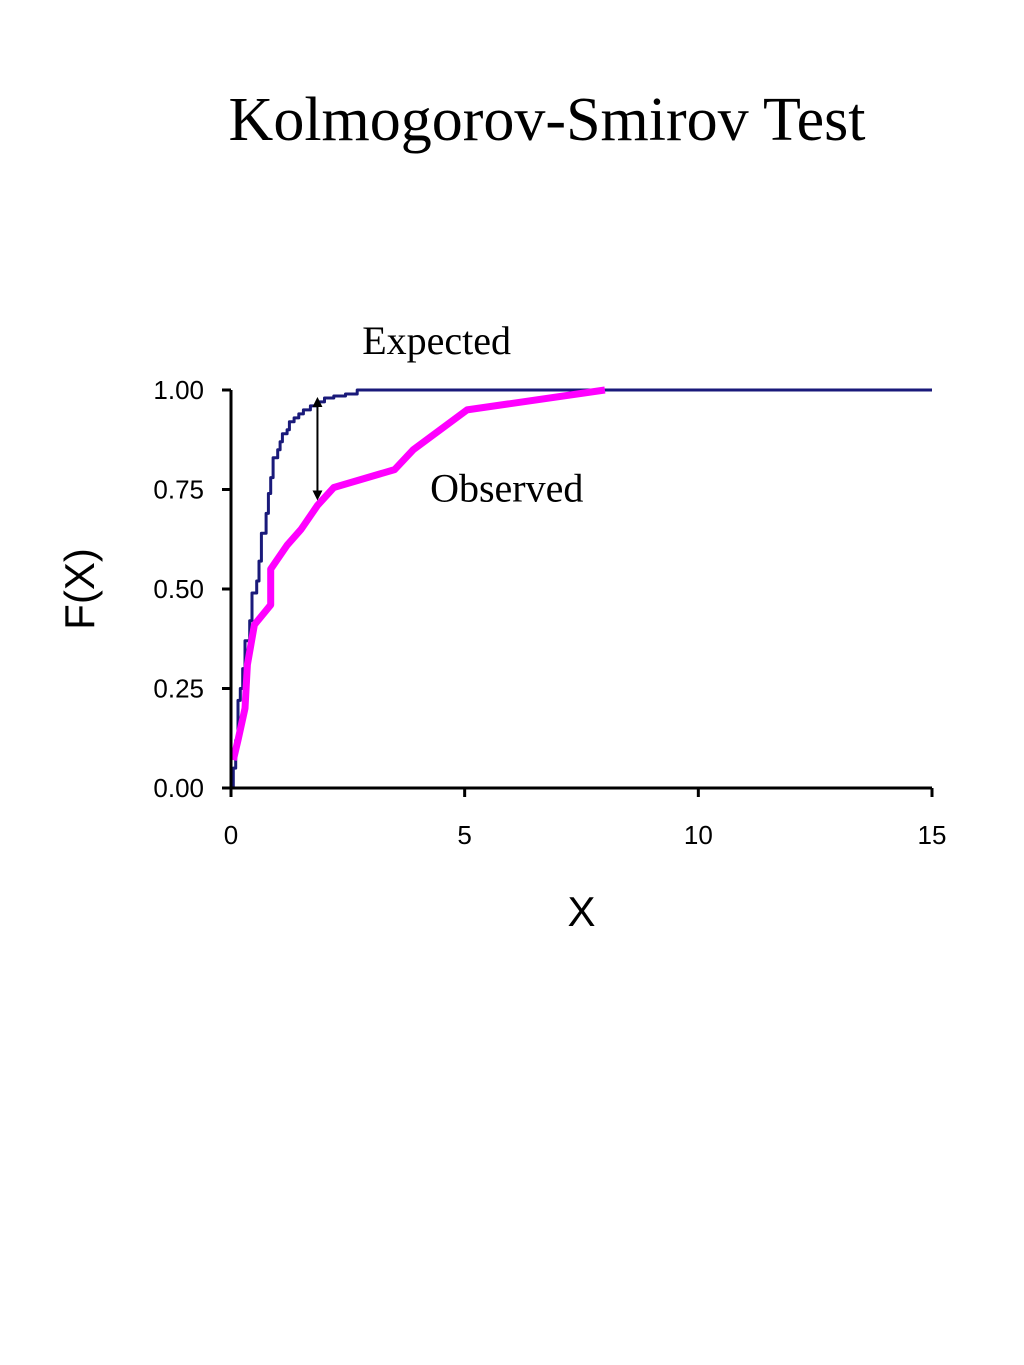 This screenshot has width=1024, height=1365. Describe the element at coordinates (178, 589) in the screenshot. I see `y-tick-label: 0.50` at that location.